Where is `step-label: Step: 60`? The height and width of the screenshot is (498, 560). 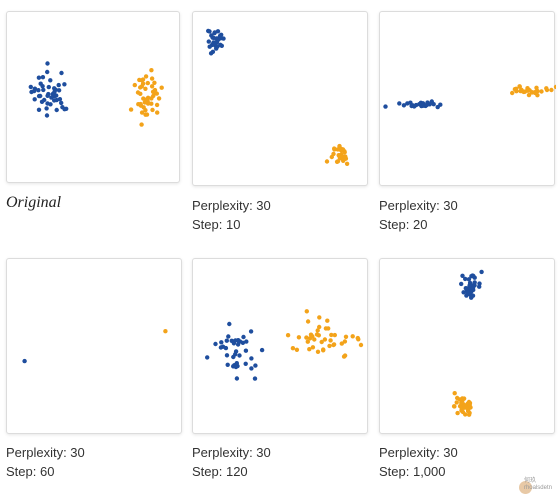
step-label: Step: 60 is located at coordinates (30, 471).